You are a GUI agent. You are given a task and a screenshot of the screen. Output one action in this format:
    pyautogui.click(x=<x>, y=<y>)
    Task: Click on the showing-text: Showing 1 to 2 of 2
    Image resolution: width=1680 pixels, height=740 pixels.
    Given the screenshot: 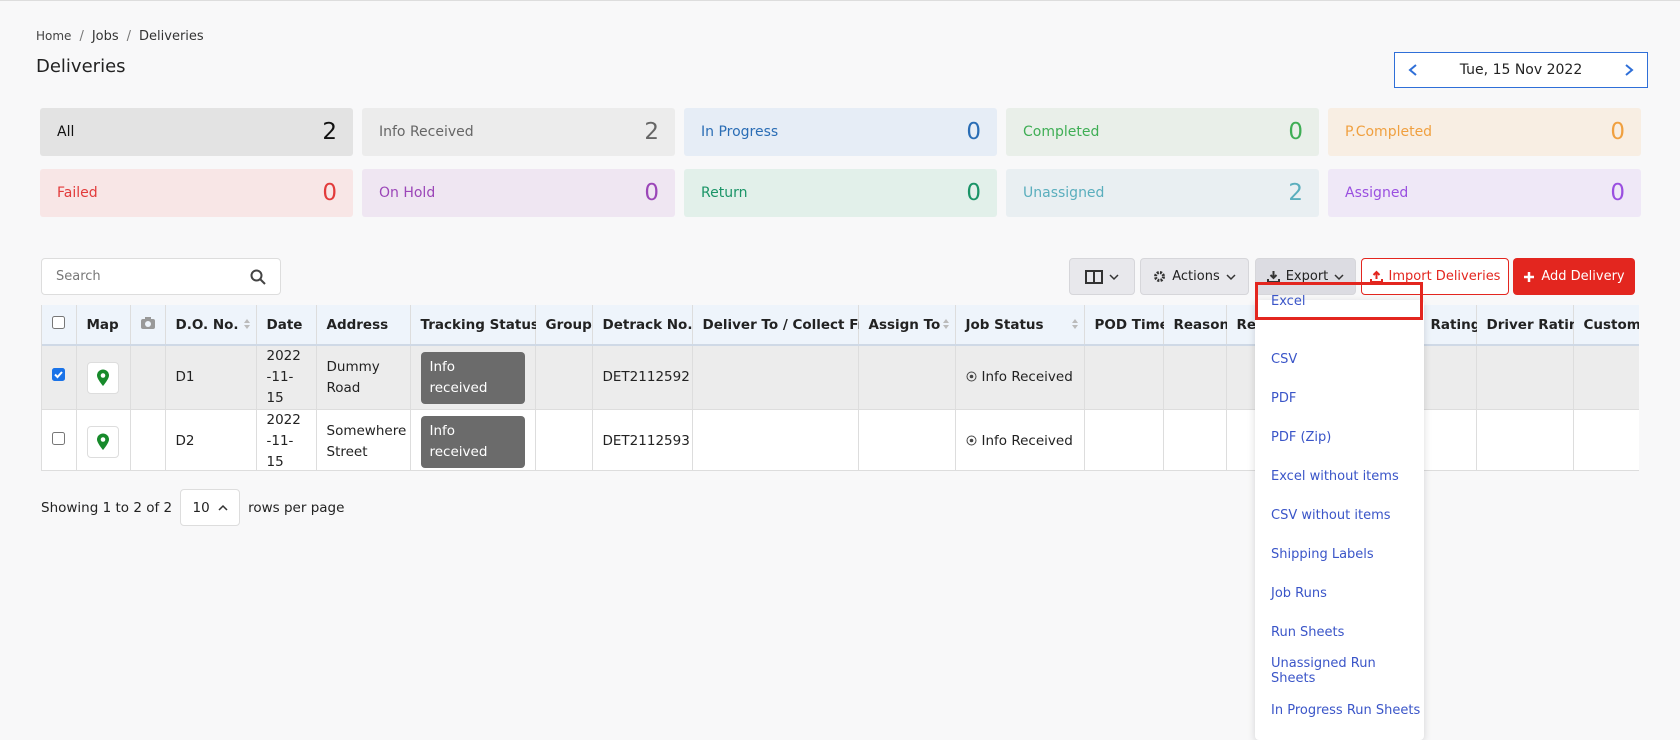 What is the action you would take?
    pyautogui.click(x=107, y=507)
    